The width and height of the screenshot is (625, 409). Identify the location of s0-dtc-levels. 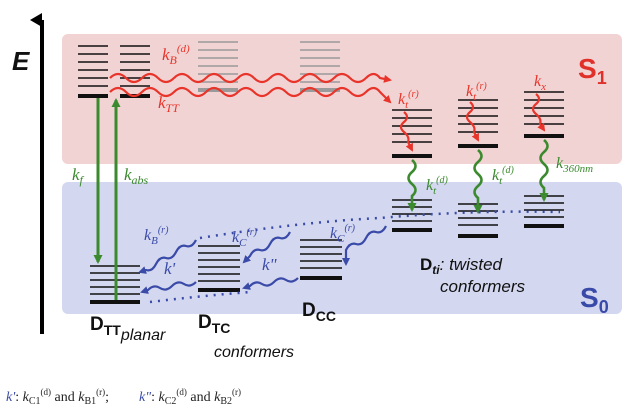
(219, 268).